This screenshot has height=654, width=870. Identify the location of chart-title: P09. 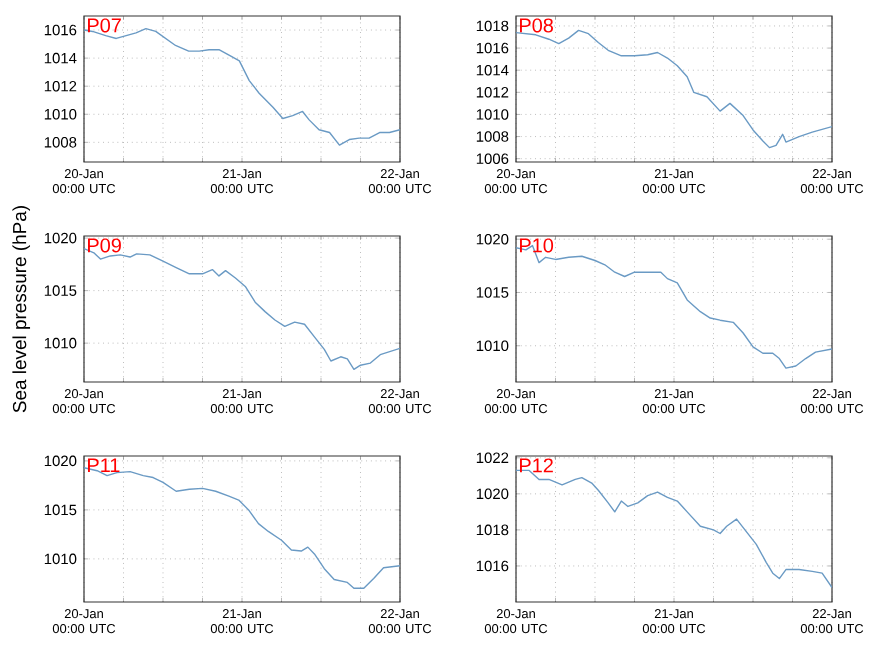
(104, 245).